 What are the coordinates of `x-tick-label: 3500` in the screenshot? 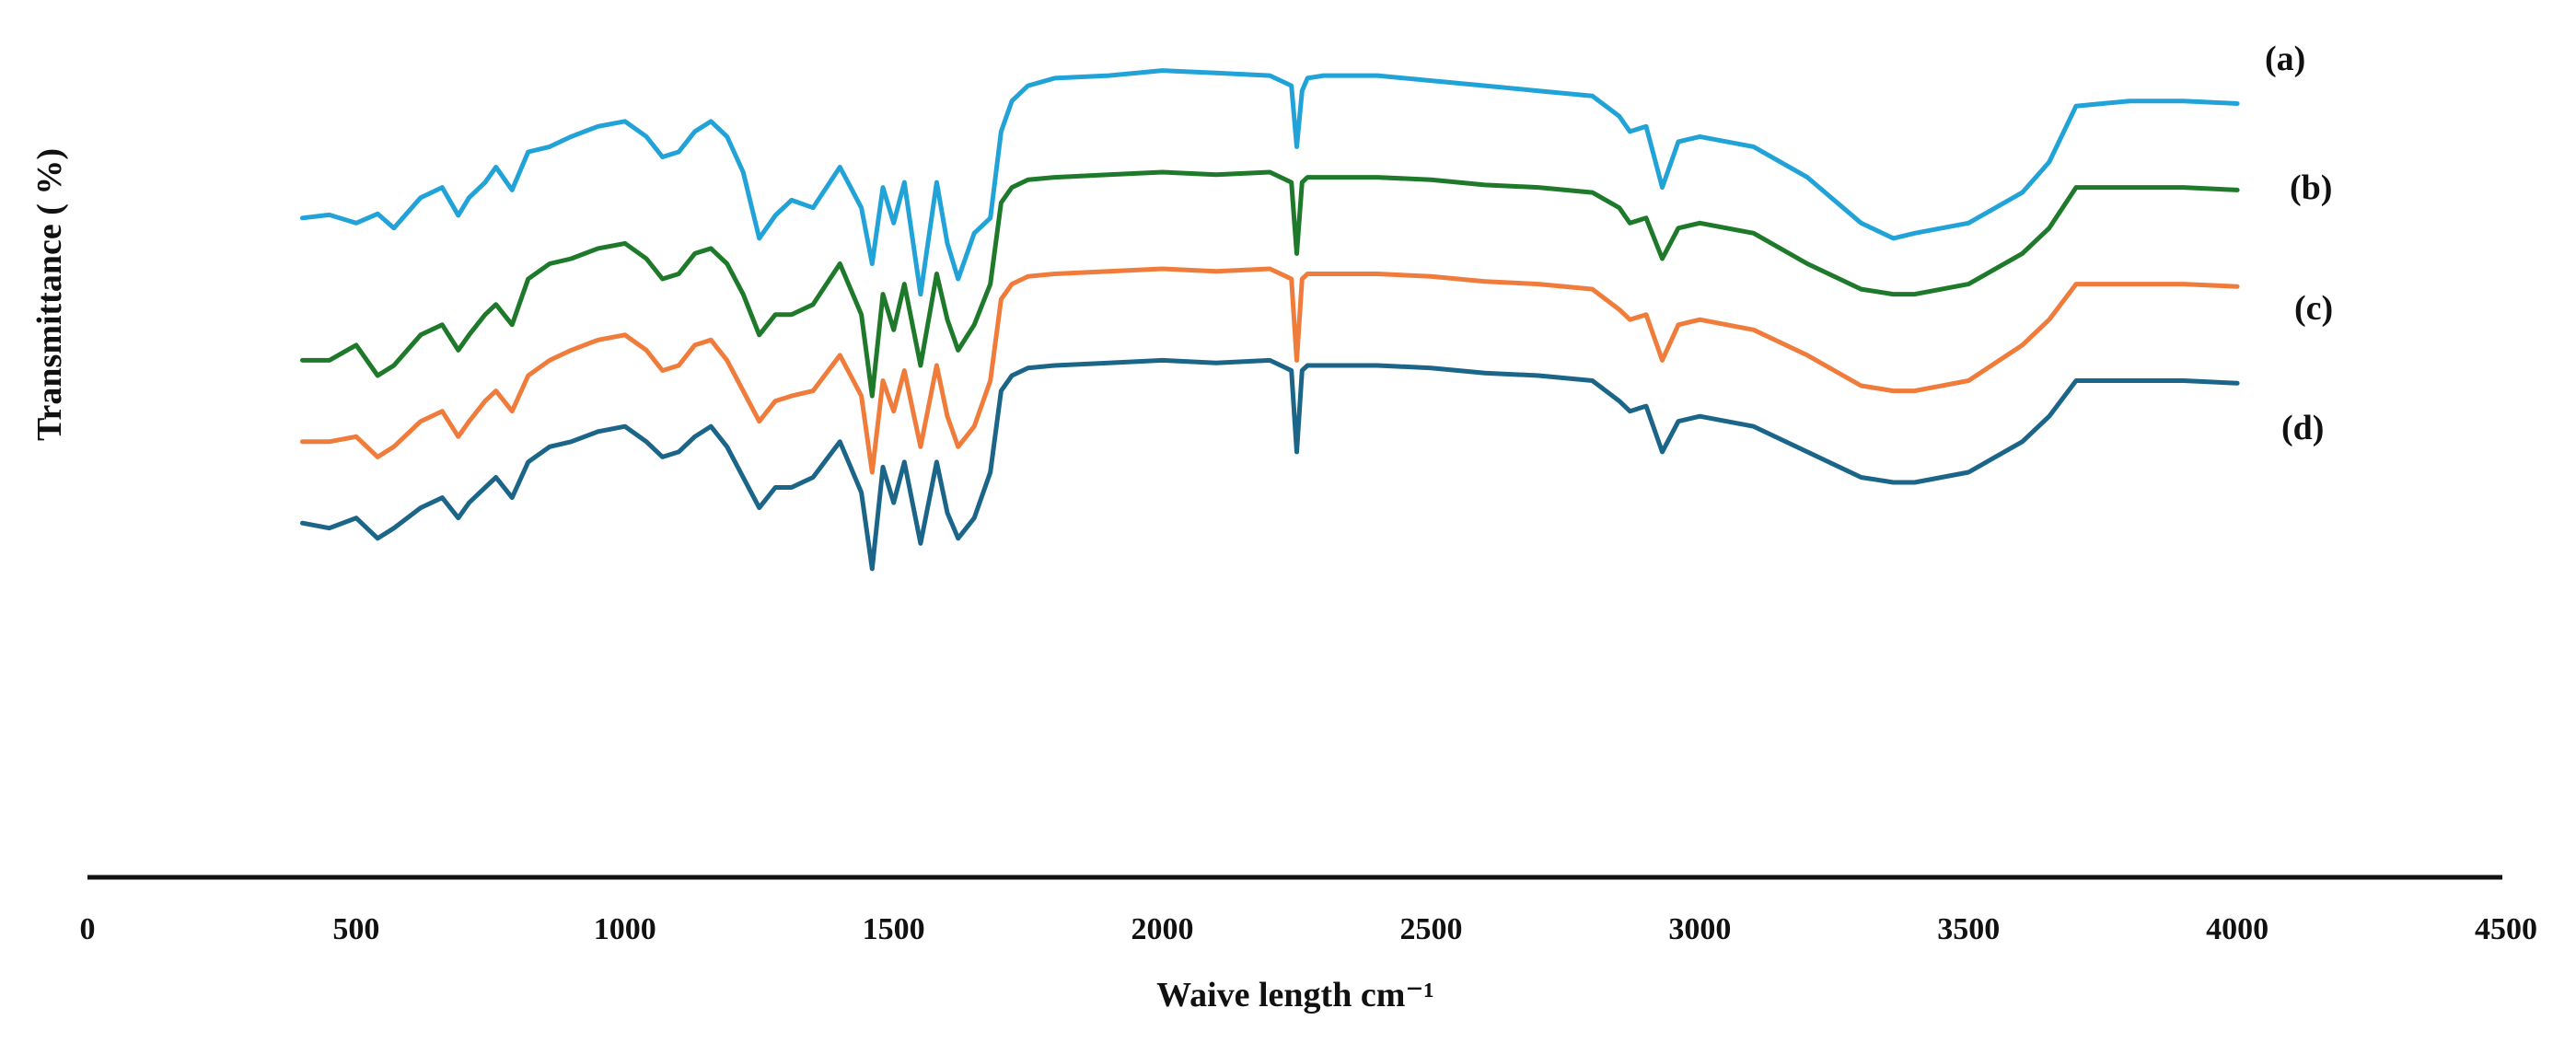 It's located at (1968, 929).